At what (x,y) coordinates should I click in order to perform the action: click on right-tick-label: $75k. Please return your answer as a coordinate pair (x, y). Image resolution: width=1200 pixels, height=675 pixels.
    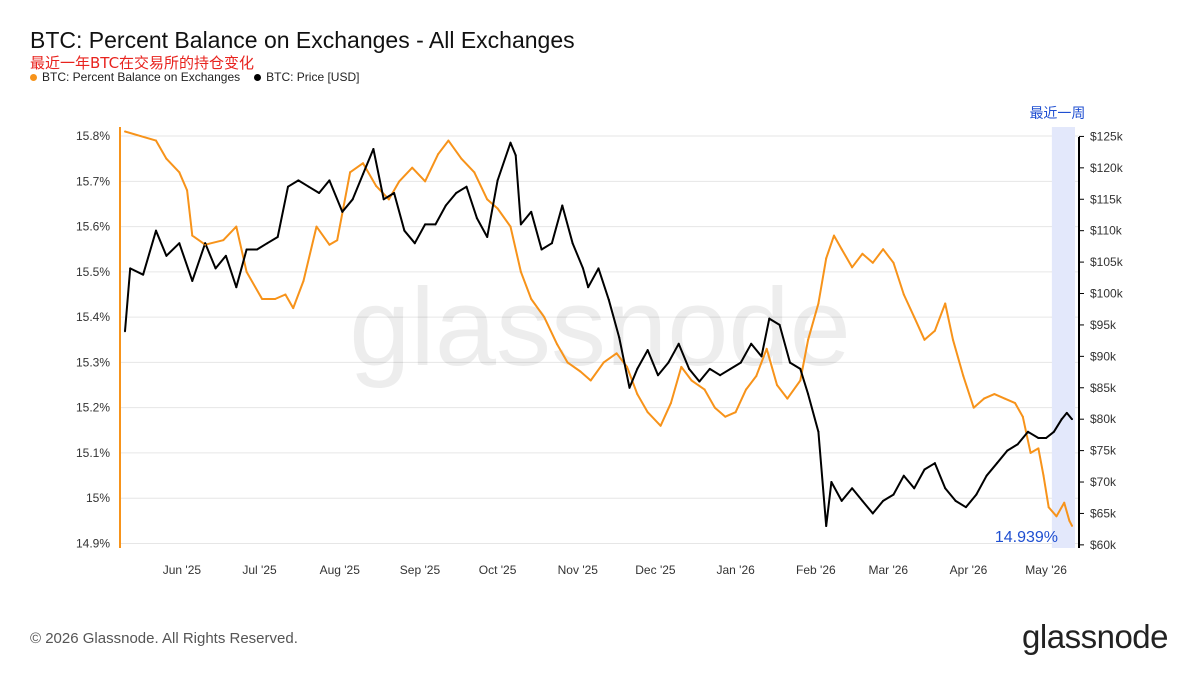
    Looking at the image, I should click on (1103, 451).